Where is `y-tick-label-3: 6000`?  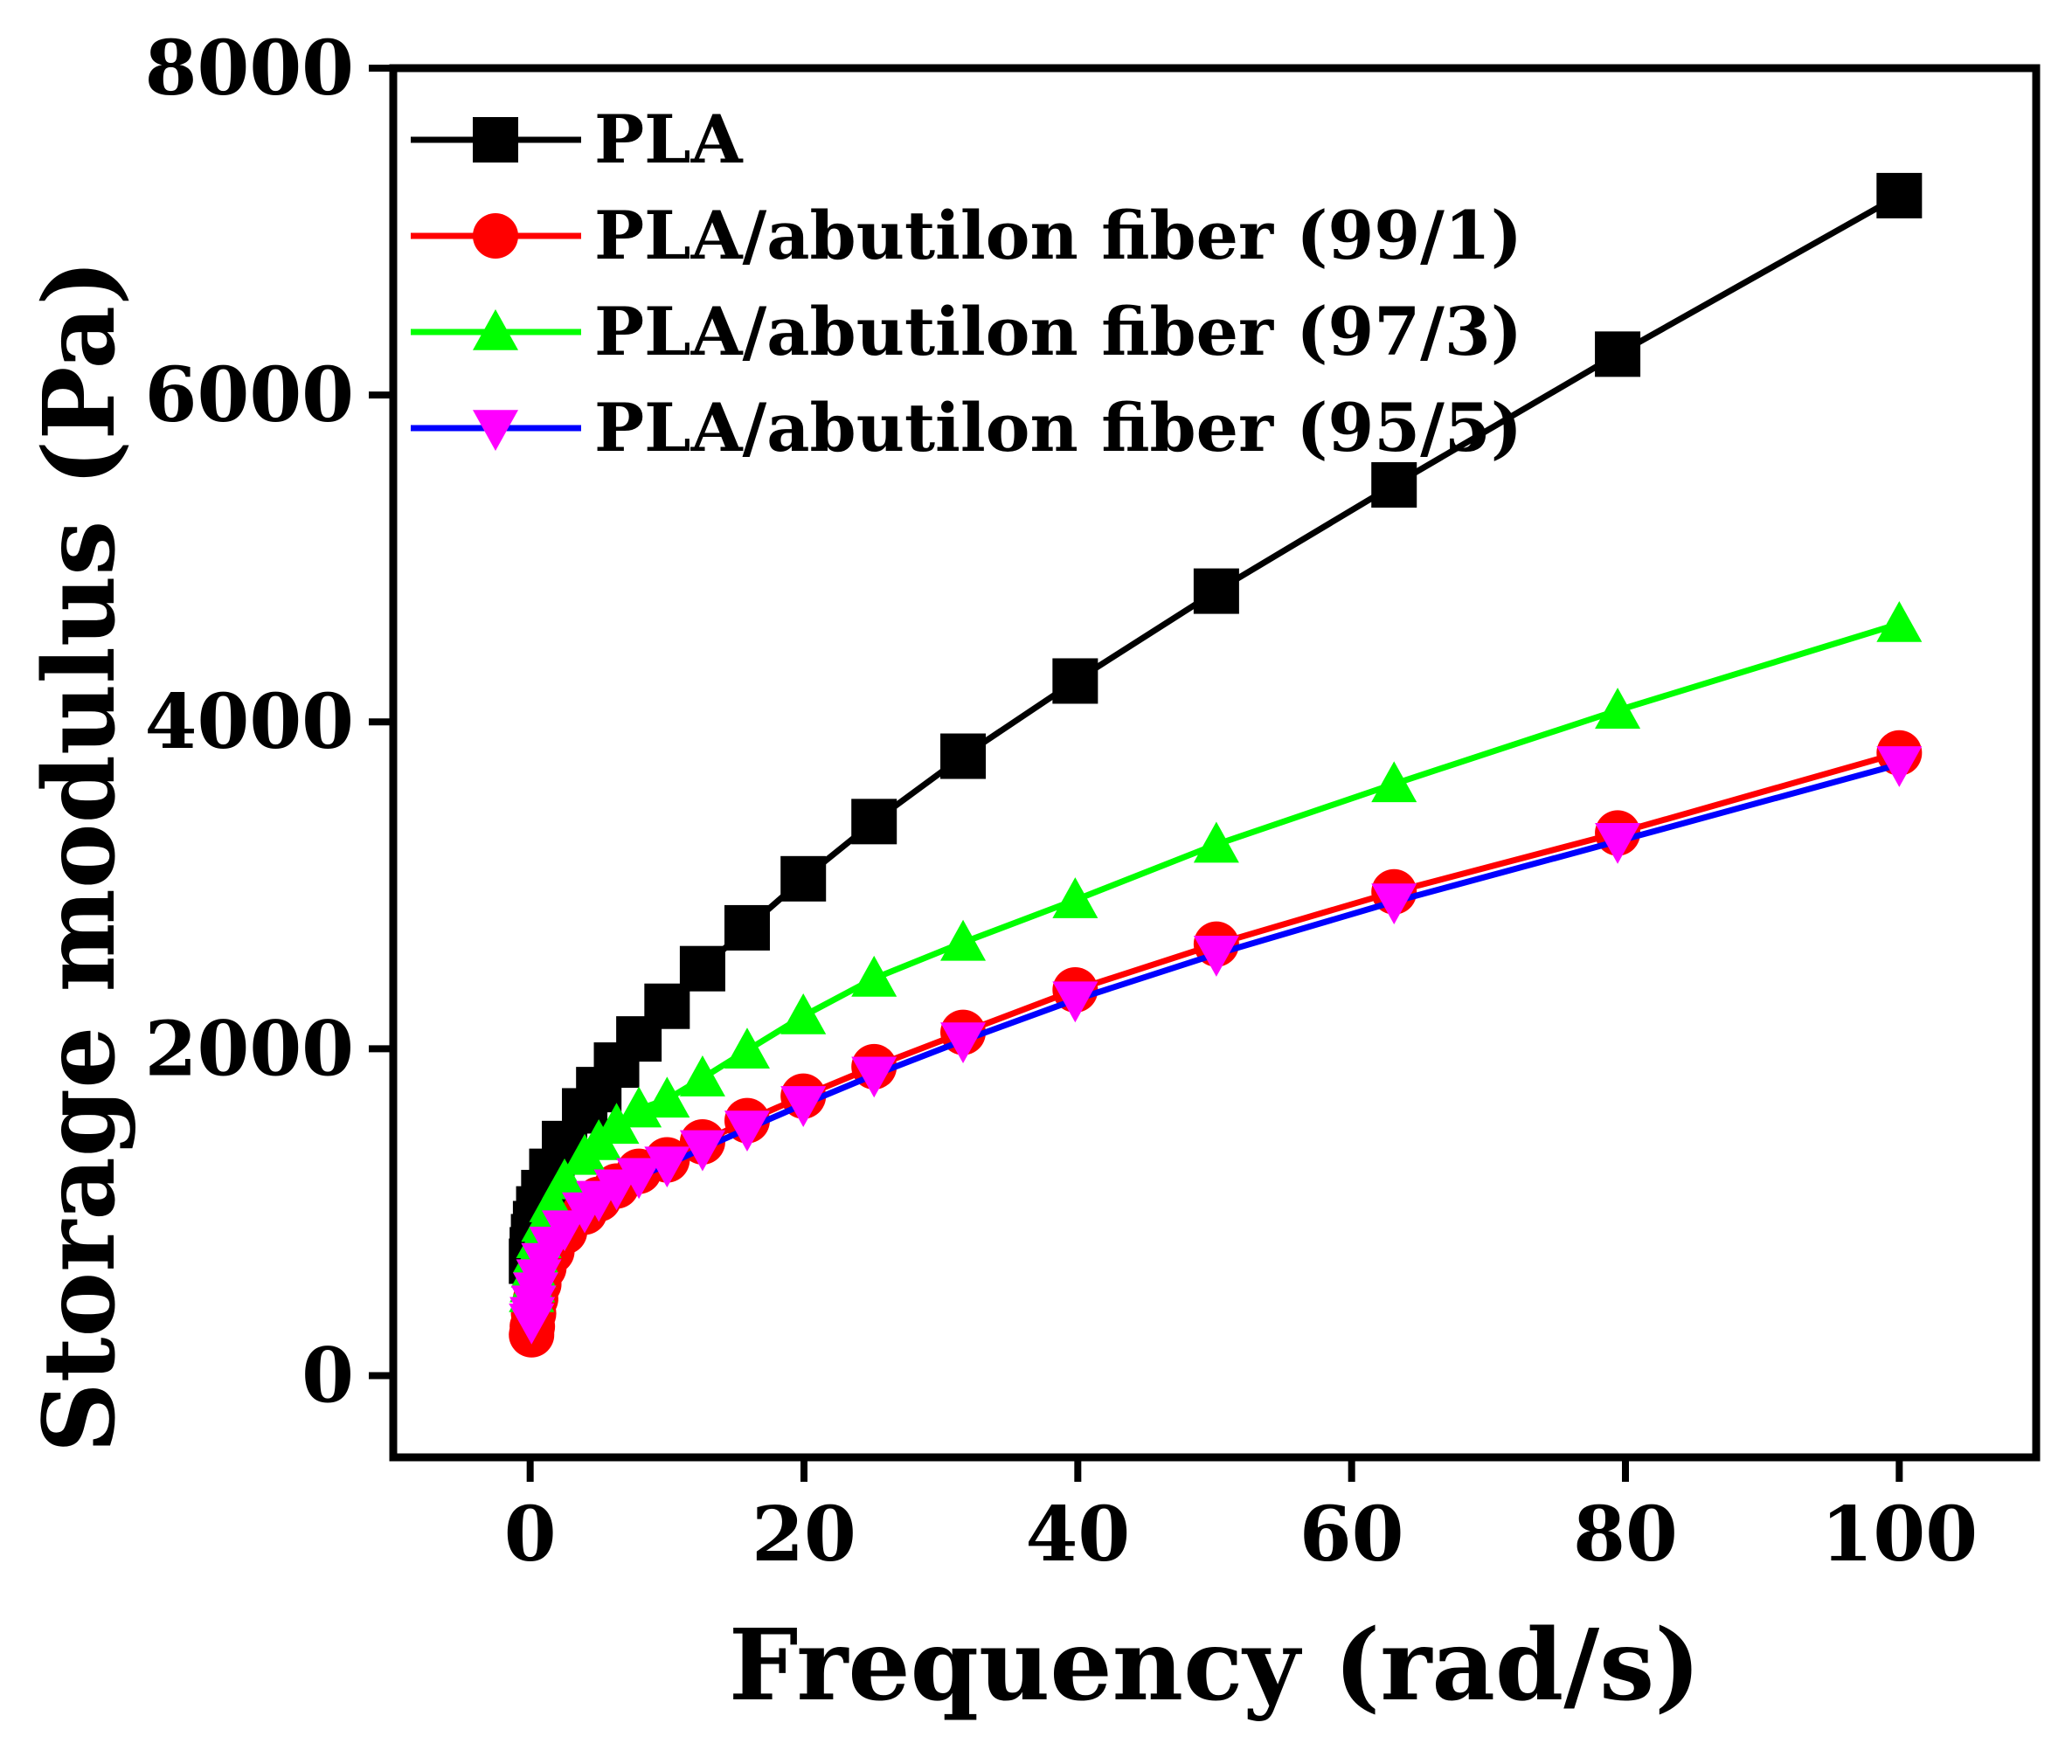 y-tick-label-3: 6000 is located at coordinates (249, 395).